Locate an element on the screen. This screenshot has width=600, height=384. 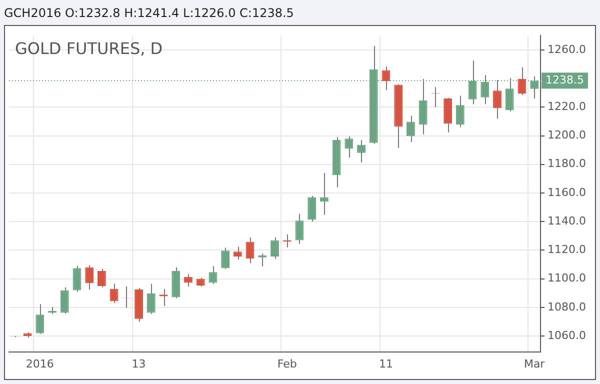
y-tick-label: 1100.0 is located at coordinates (567, 278).